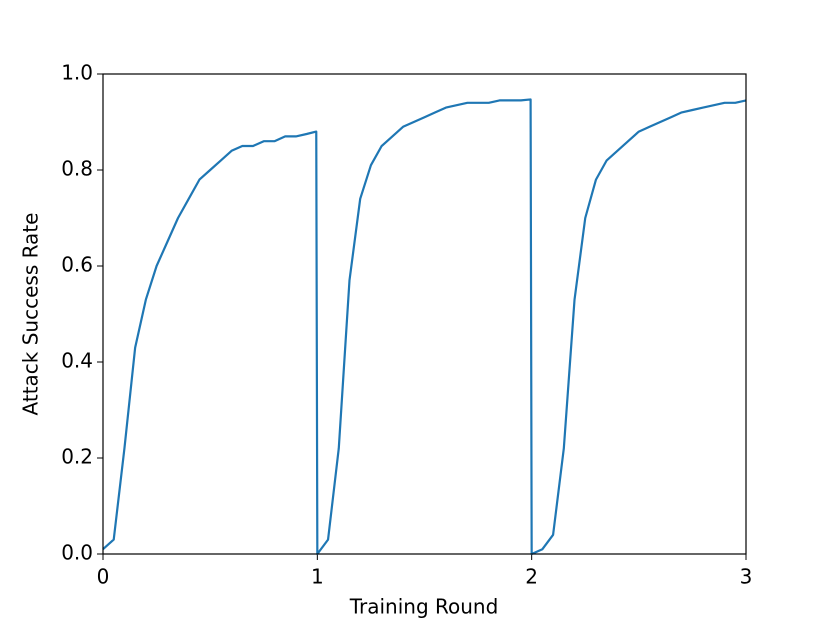  Describe the element at coordinates (746, 577) in the screenshot. I see `x-tick-label: 3` at that location.